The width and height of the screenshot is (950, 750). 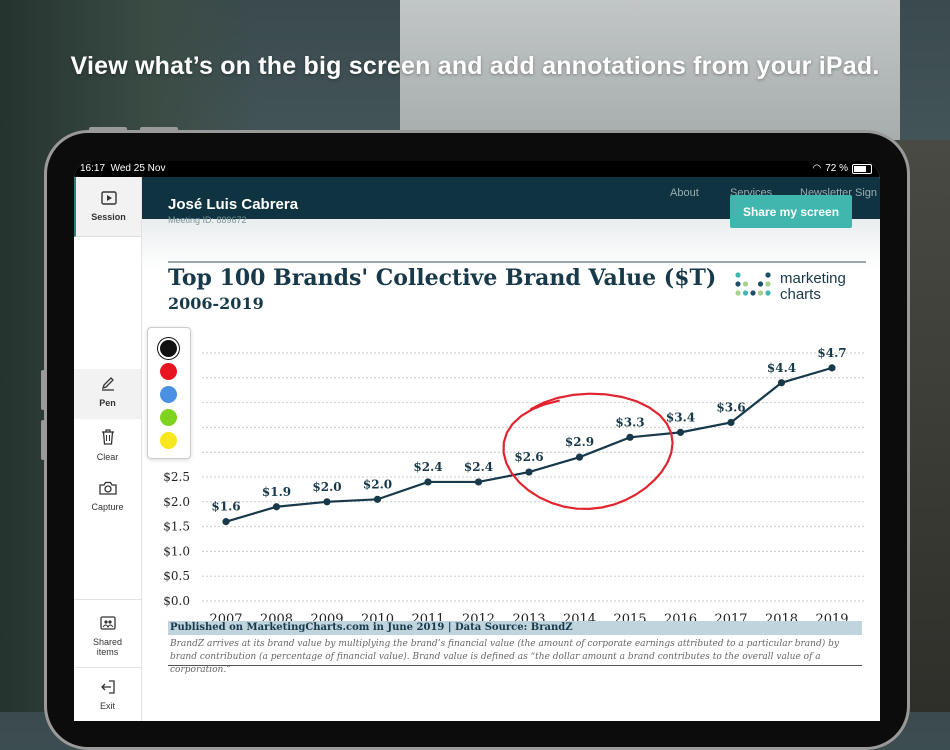 I want to click on footer-rule, so click(x=515, y=665).